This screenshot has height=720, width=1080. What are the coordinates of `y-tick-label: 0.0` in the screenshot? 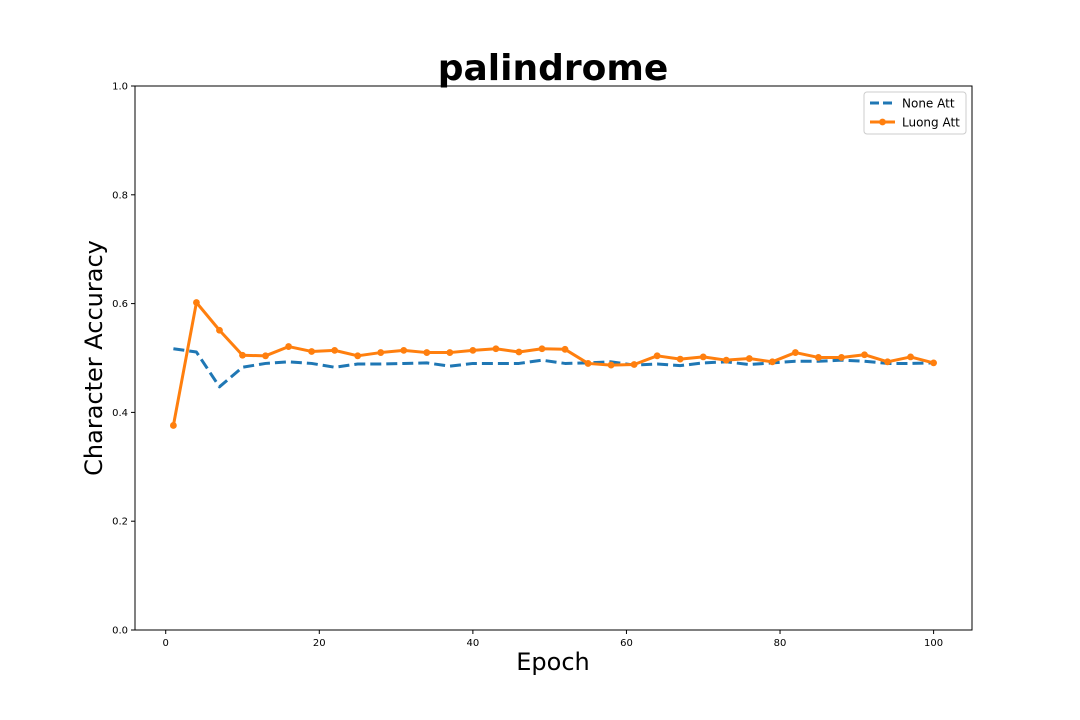 It's located at (120, 631).